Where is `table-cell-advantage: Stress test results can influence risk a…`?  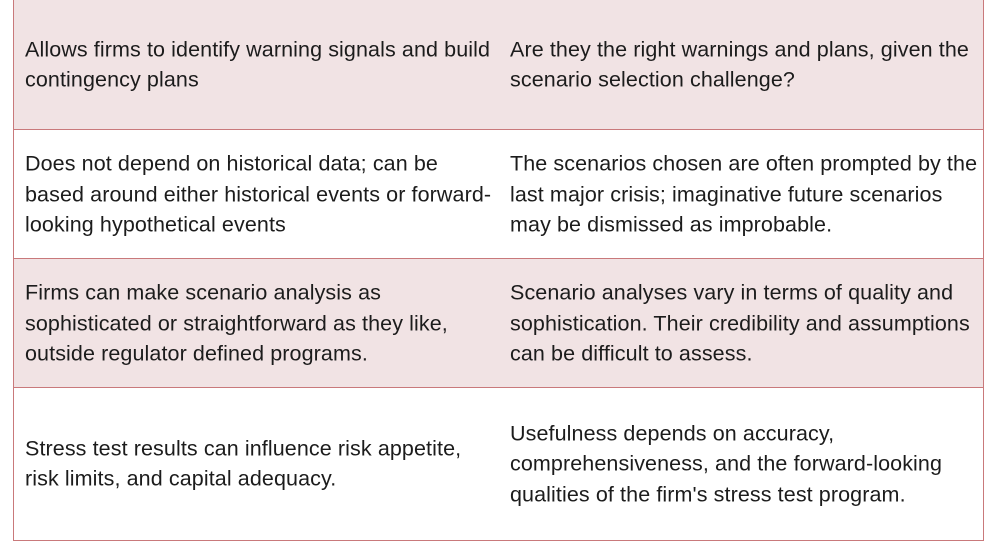 table-cell-advantage: Stress test results can influence risk a… is located at coordinates (243, 463).